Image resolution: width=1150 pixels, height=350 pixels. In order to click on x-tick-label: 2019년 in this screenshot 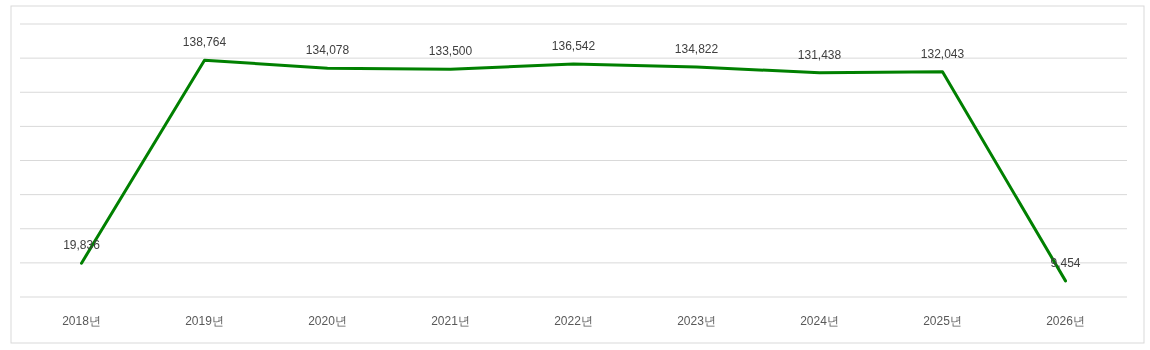, I will do `click(204, 321)`.